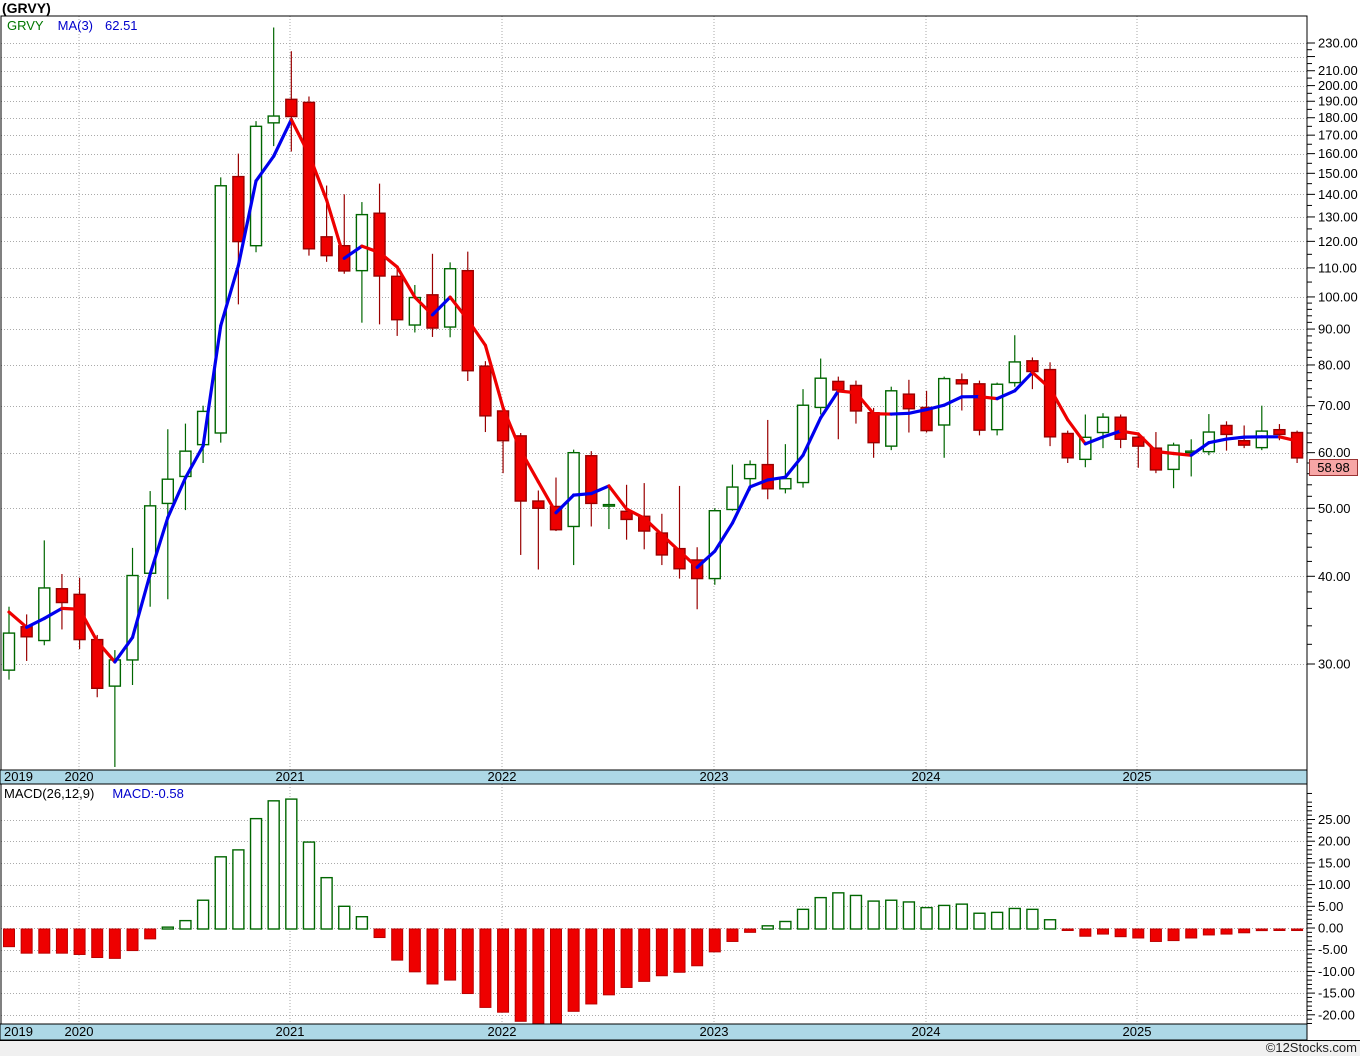 This screenshot has height=1056, width=1360. I want to click on last-price-tag: 58.98, so click(1333, 467).